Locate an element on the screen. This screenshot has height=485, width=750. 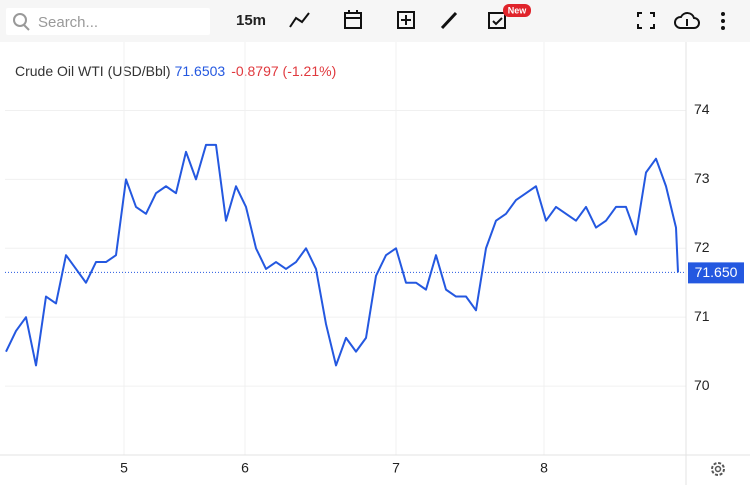
chart-title: Crude Oil WTI (USD/Bbl) is located at coordinates (93, 71).